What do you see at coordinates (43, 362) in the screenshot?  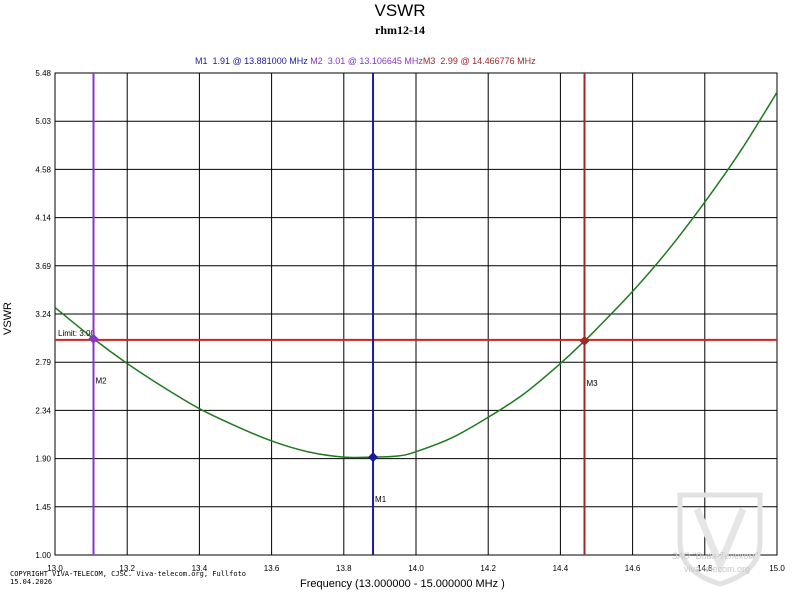 I see `y-tick-label: 2.79` at bounding box center [43, 362].